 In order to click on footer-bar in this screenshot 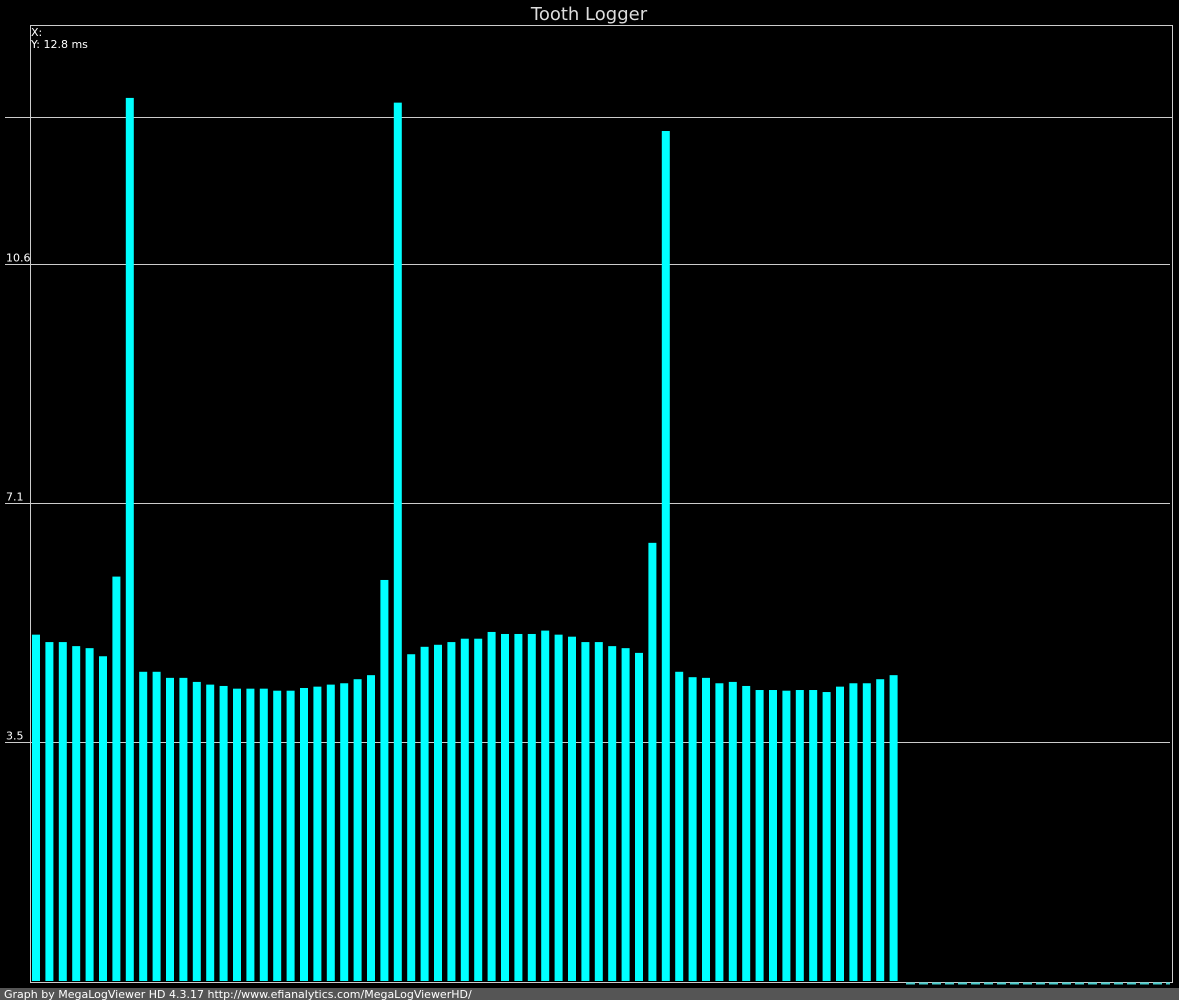, I will do `click(589, 994)`.